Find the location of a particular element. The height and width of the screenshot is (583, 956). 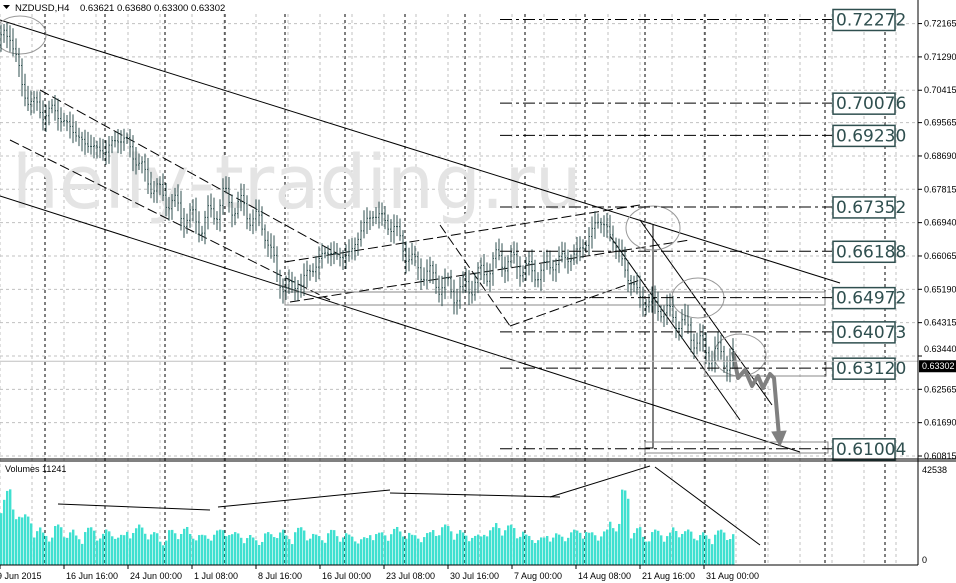

forecast-arrow is located at coordinates (756, 394).